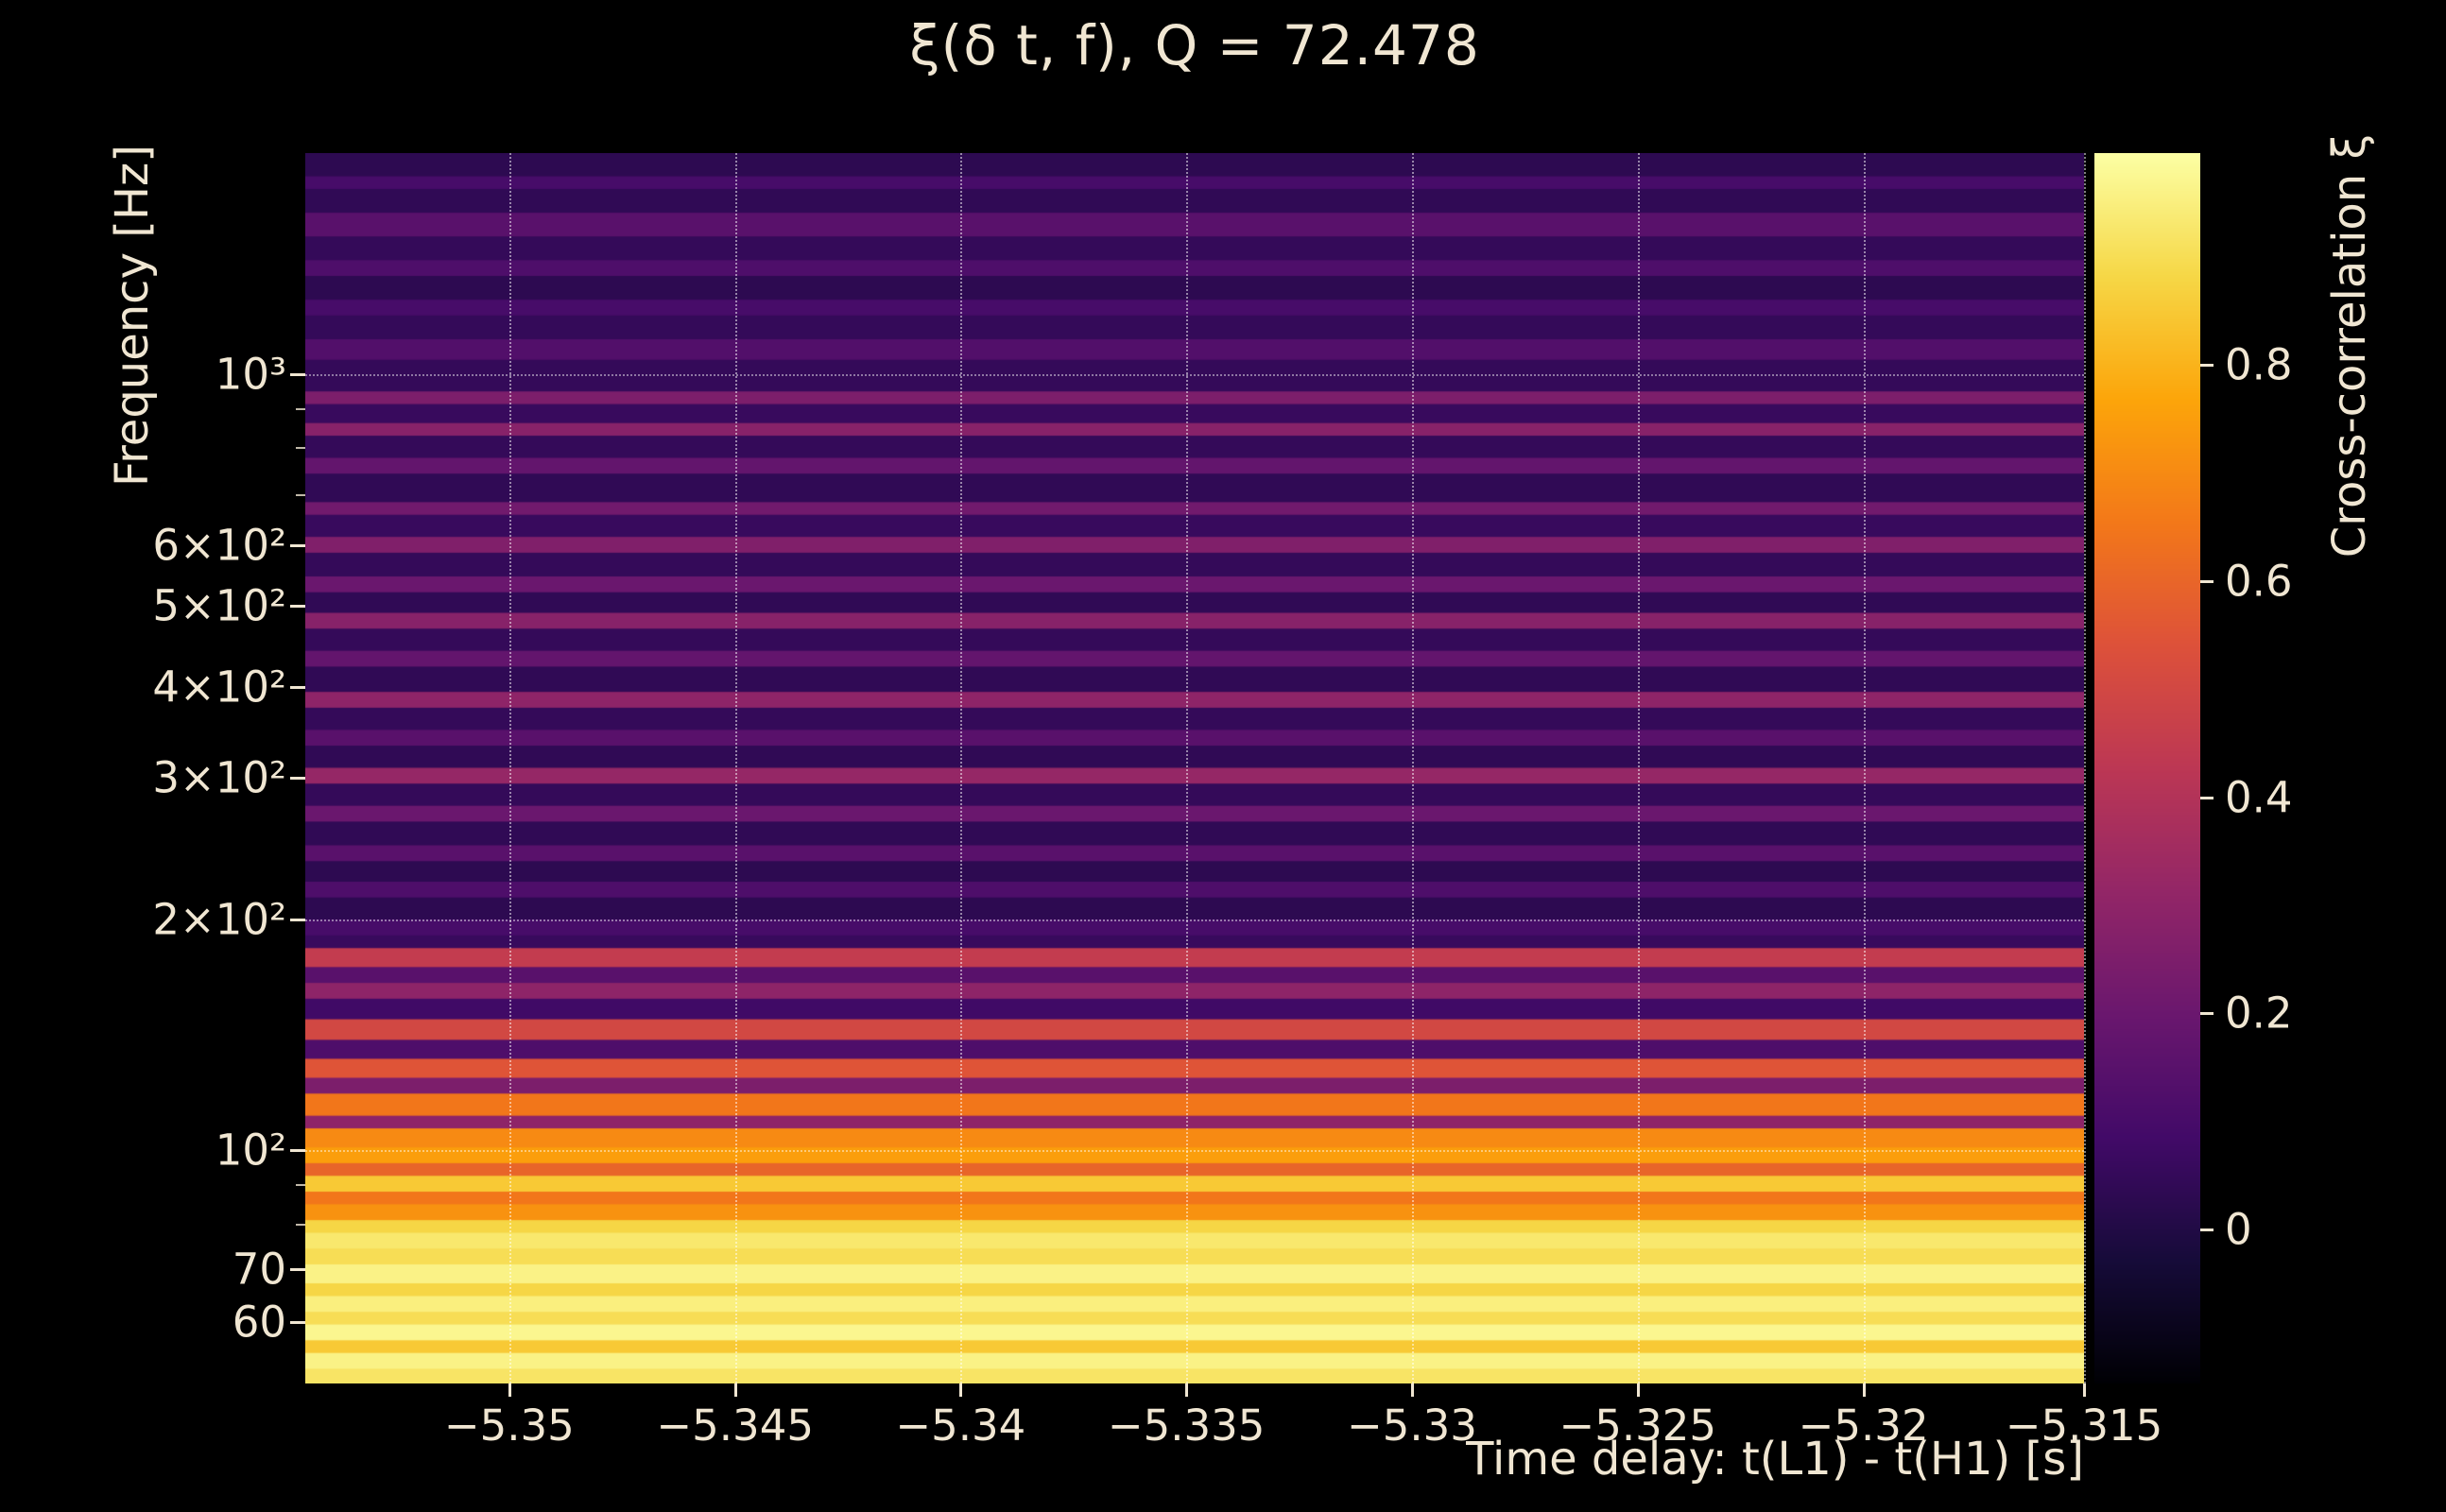  Describe the element at coordinates (219, 687) in the screenshot. I see `y-tick-label: 4×10²` at that location.